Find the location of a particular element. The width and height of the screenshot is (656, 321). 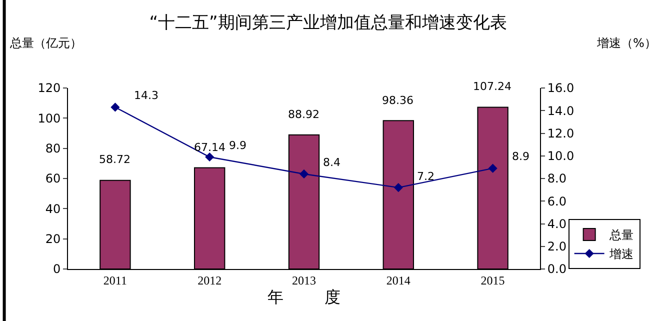

y-tick-label: 0 is located at coordinates (56, 269).